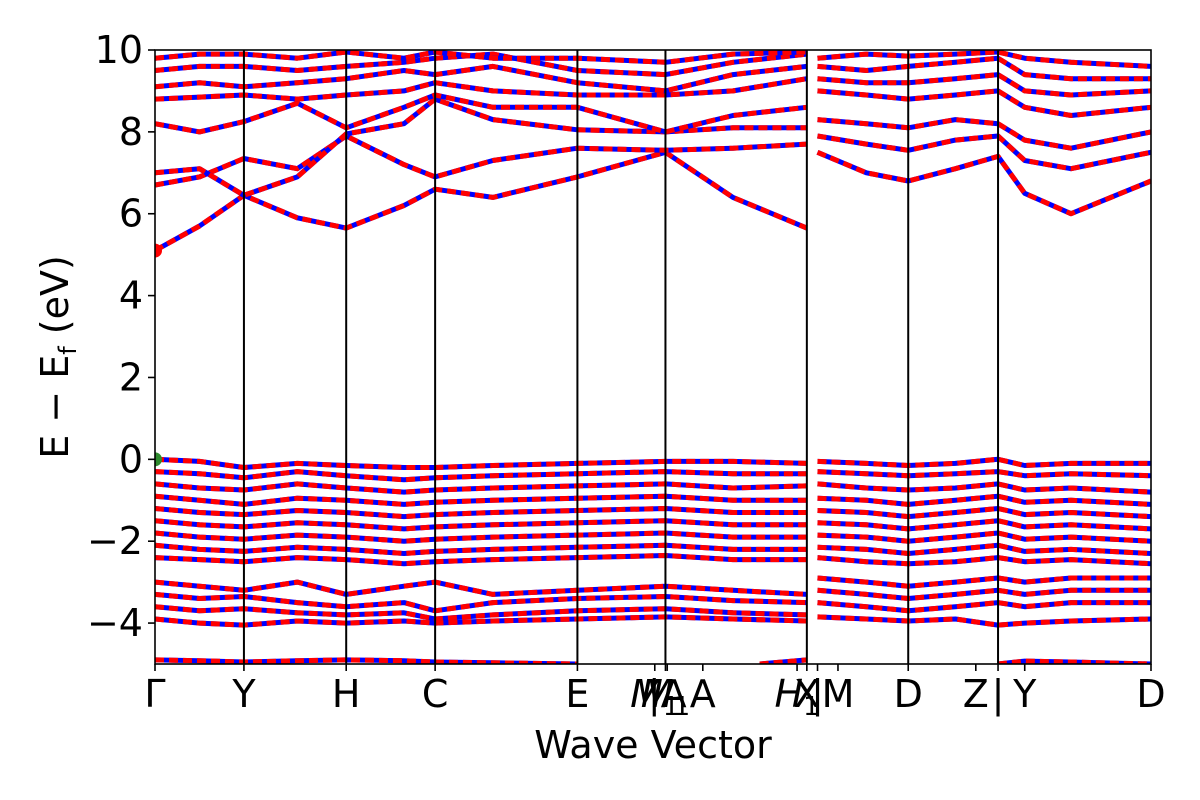 This screenshot has width=1200, height=800. Describe the element at coordinates (807, 694) in the screenshot. I see `x-tick-label-10: X` at that location.